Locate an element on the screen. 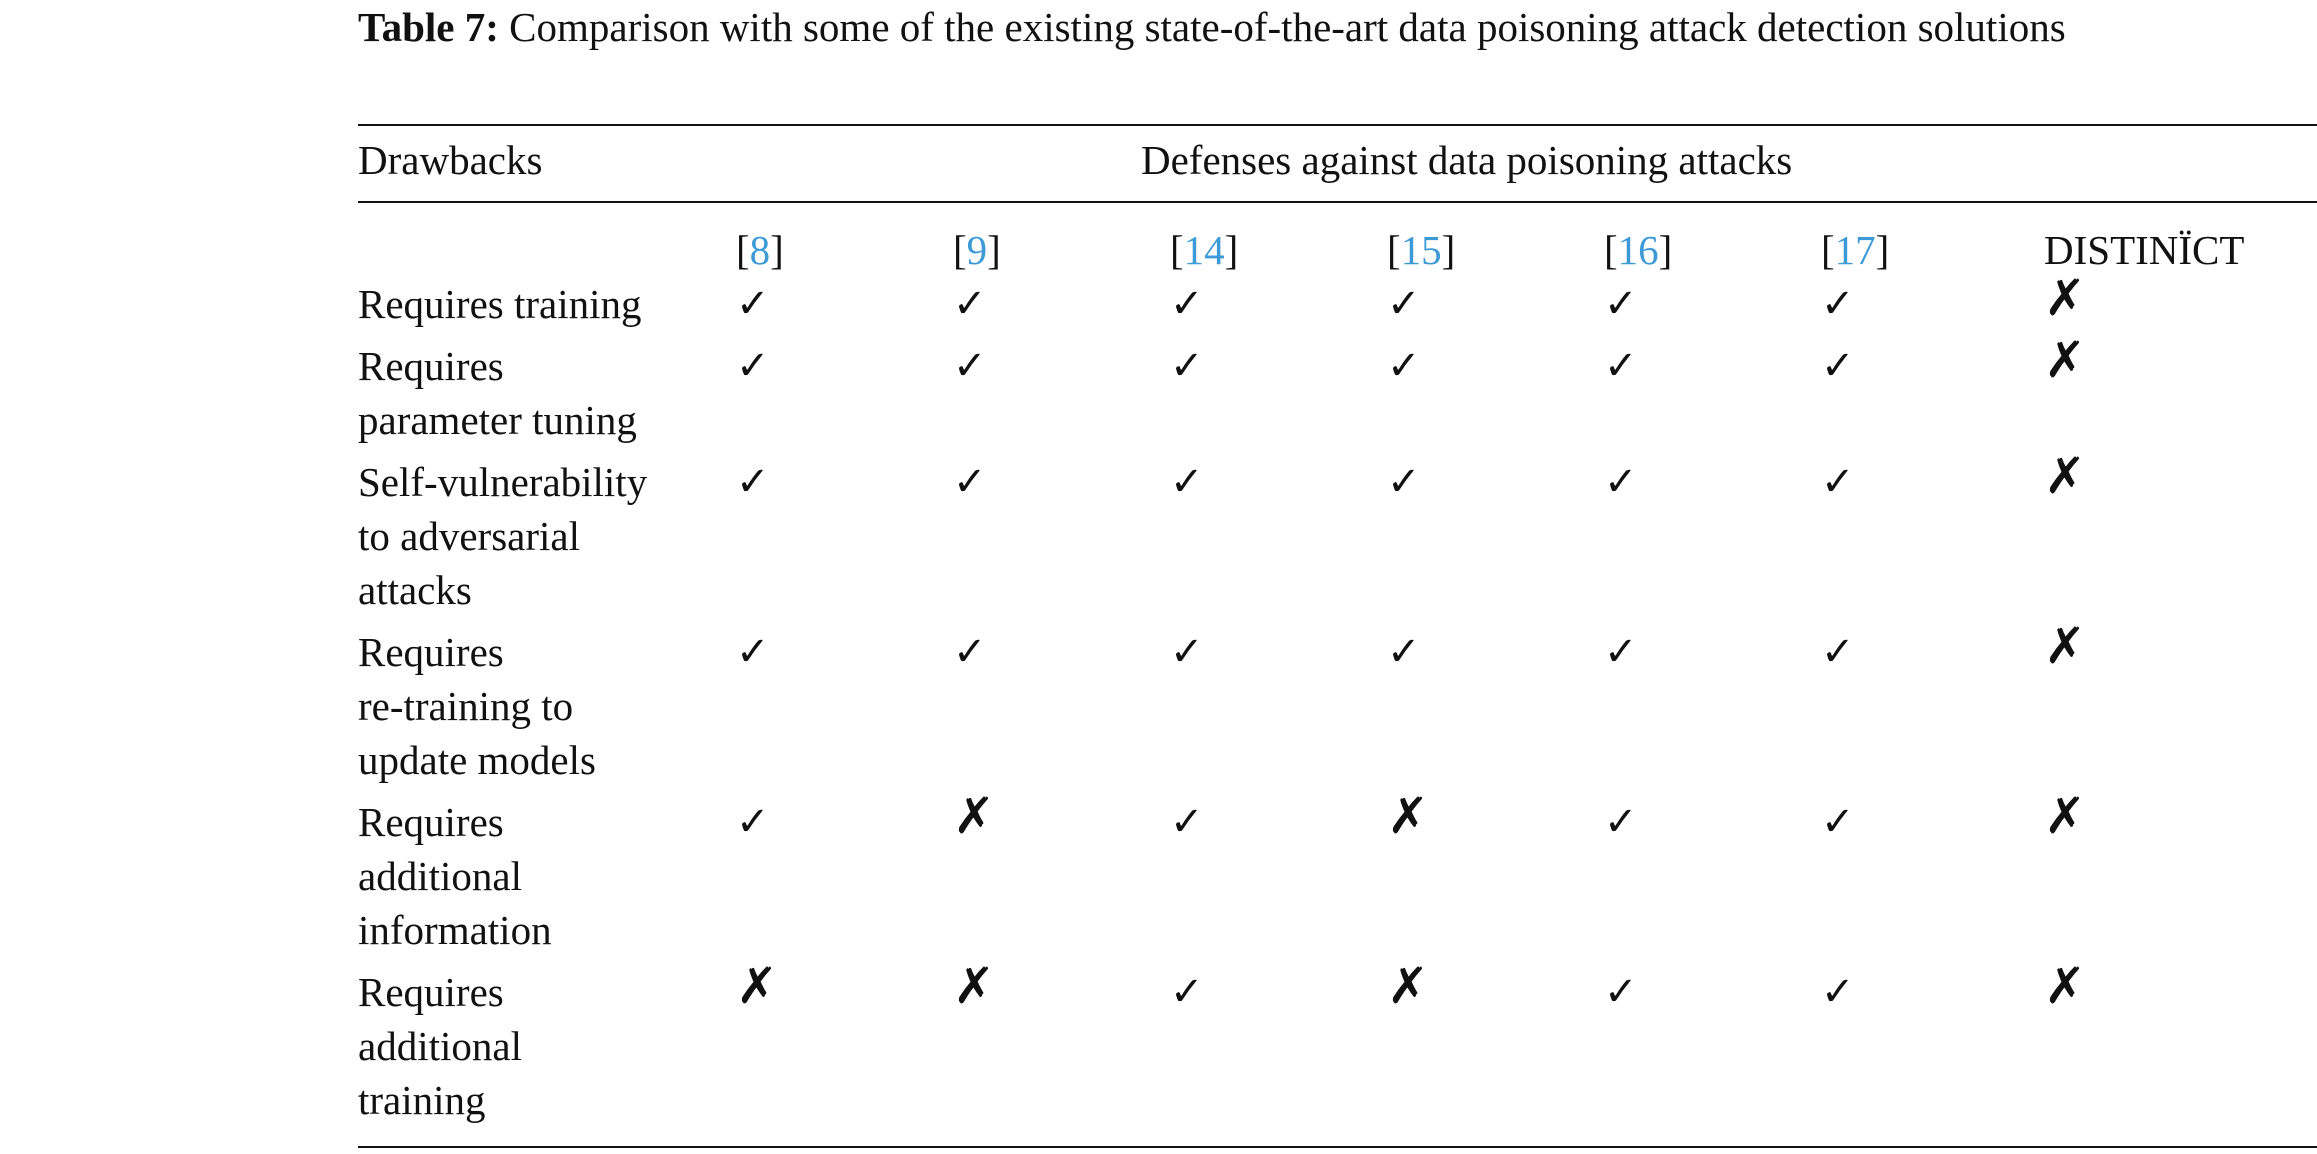 The image size is (2317, 1154). column-header-ref-16: [16] is located at coordinates (1638, 250).